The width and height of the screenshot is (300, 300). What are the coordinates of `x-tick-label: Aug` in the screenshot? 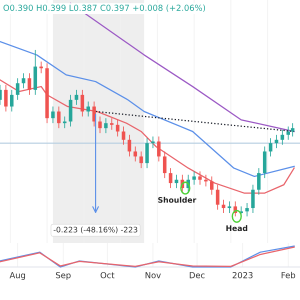 It's located at (18, 276).